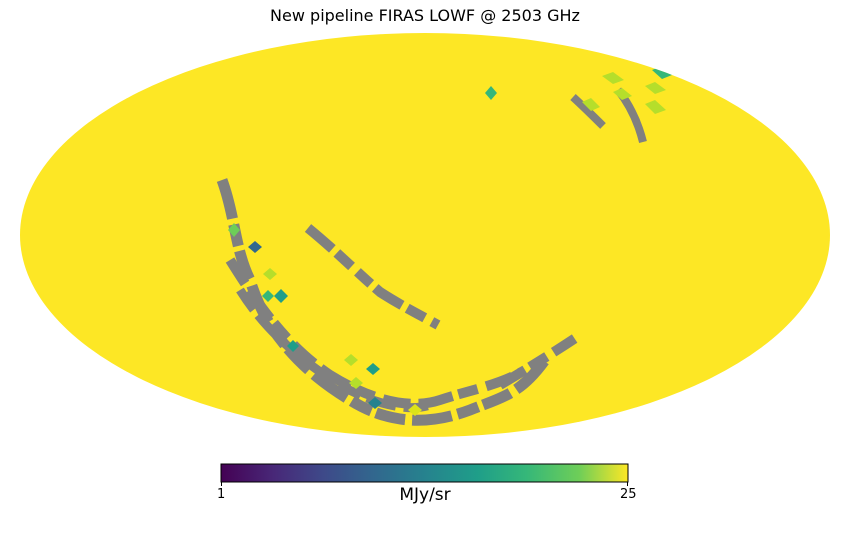  I want to click on colorbar-label: MJy/sr, so click(425, 495).